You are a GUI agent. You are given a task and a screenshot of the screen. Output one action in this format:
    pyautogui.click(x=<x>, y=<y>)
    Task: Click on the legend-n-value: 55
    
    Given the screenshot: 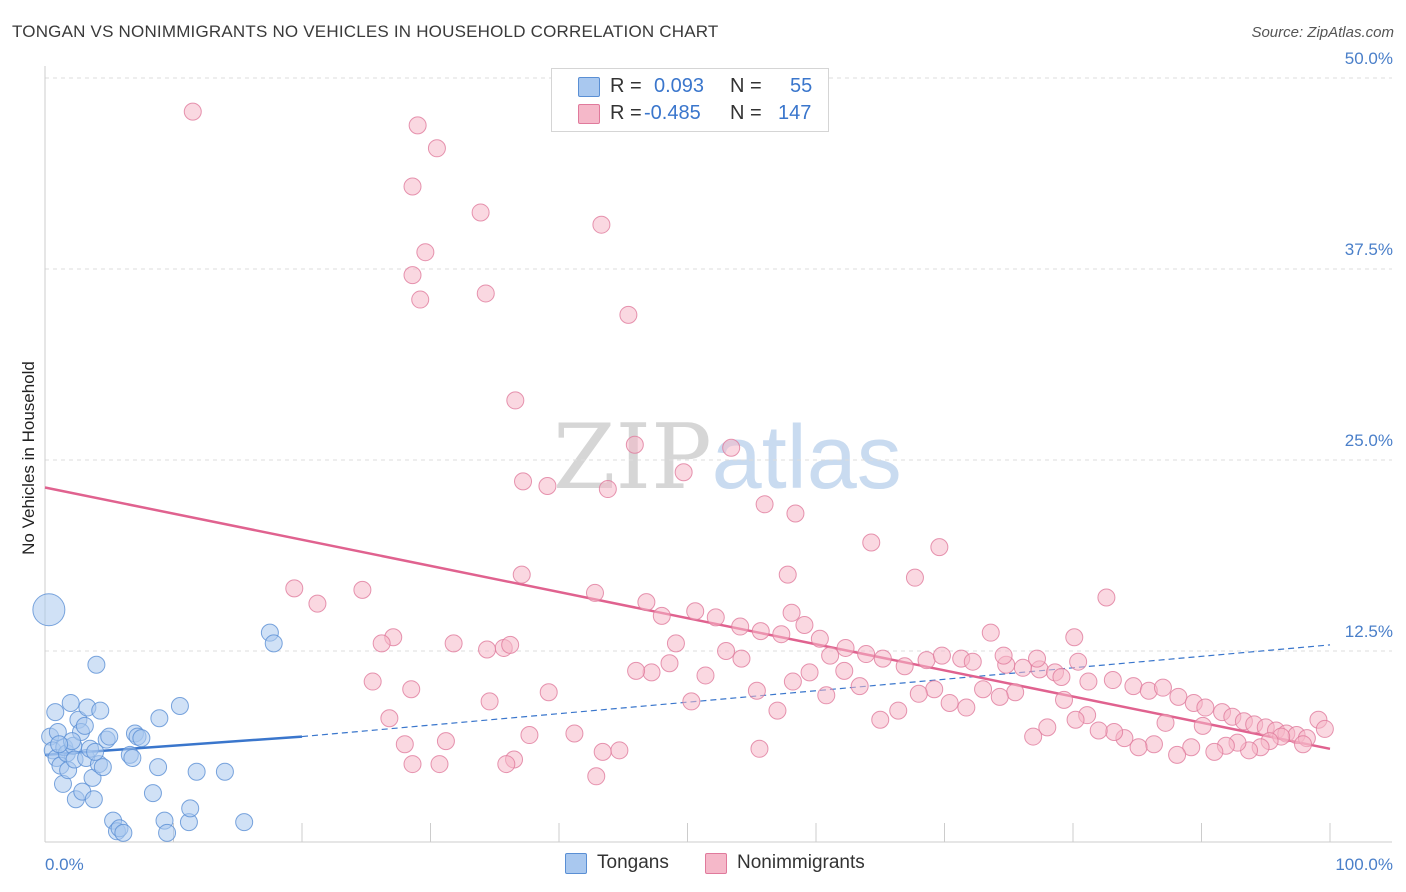 What is the action you would take?
    pyautogui.click(x=801, y=86)
    